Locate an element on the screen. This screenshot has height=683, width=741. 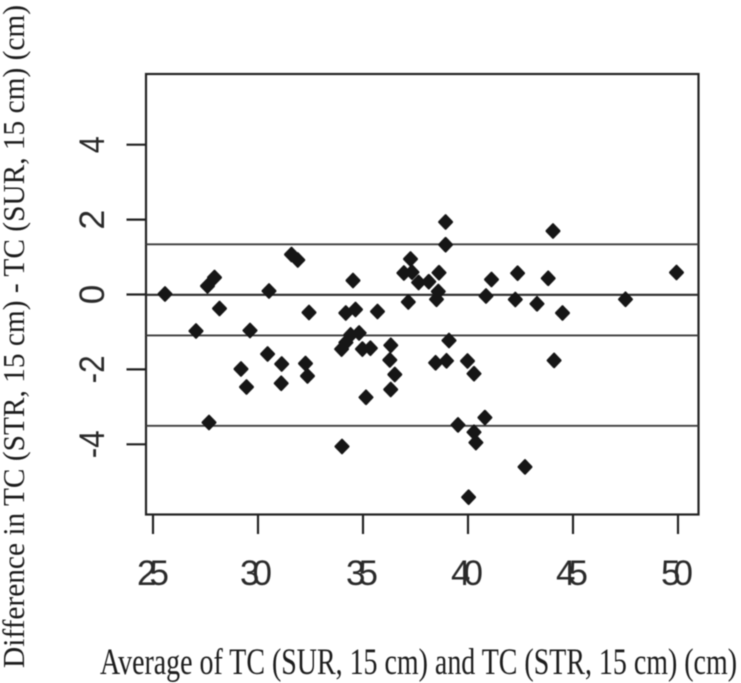
svg-text: 40 is located at coordinates (467, 573).